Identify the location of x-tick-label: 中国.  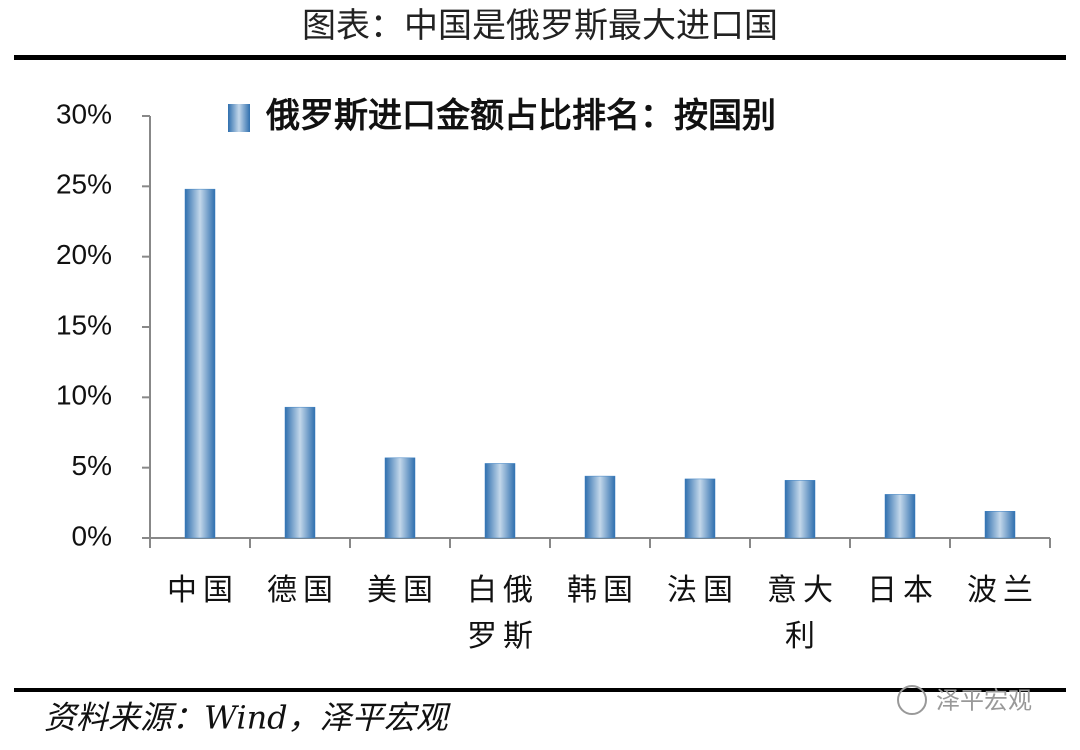
(203, 590).